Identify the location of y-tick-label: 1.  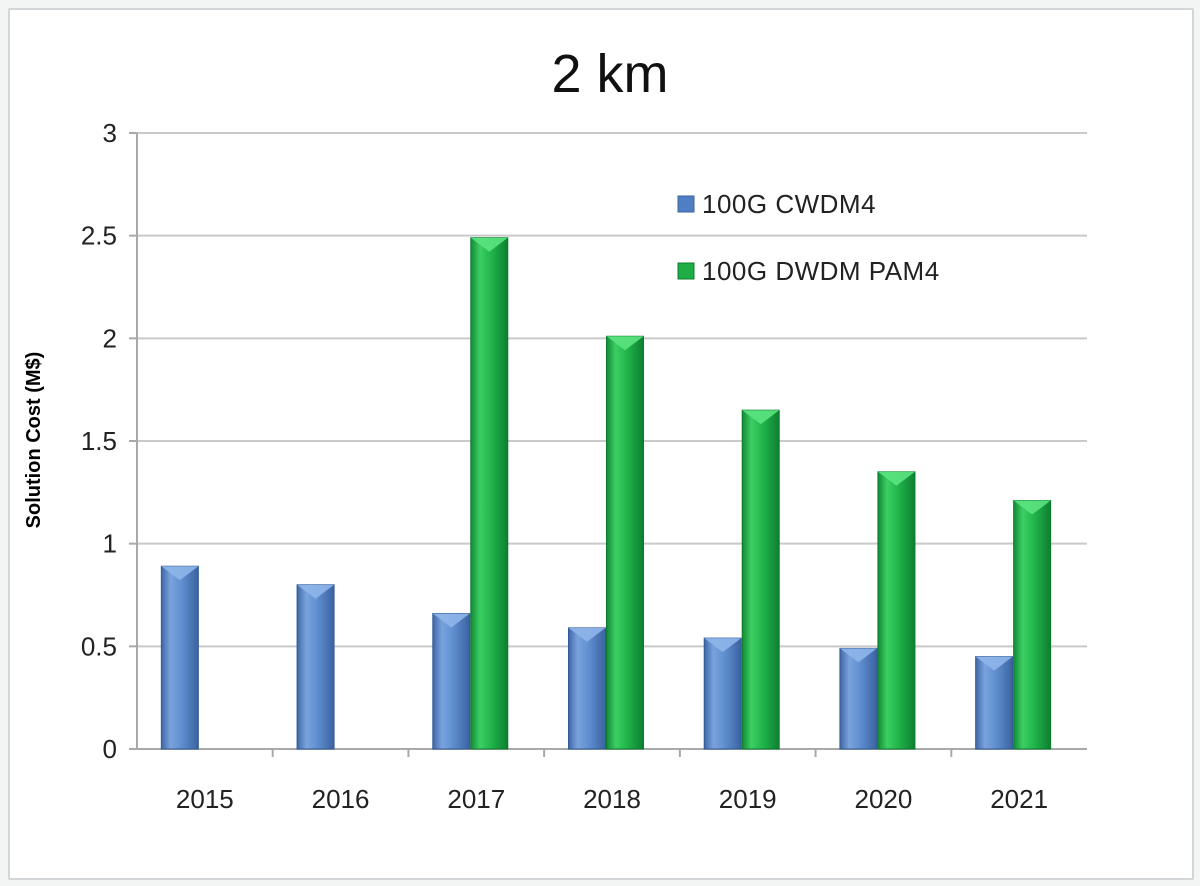
(110, 544).